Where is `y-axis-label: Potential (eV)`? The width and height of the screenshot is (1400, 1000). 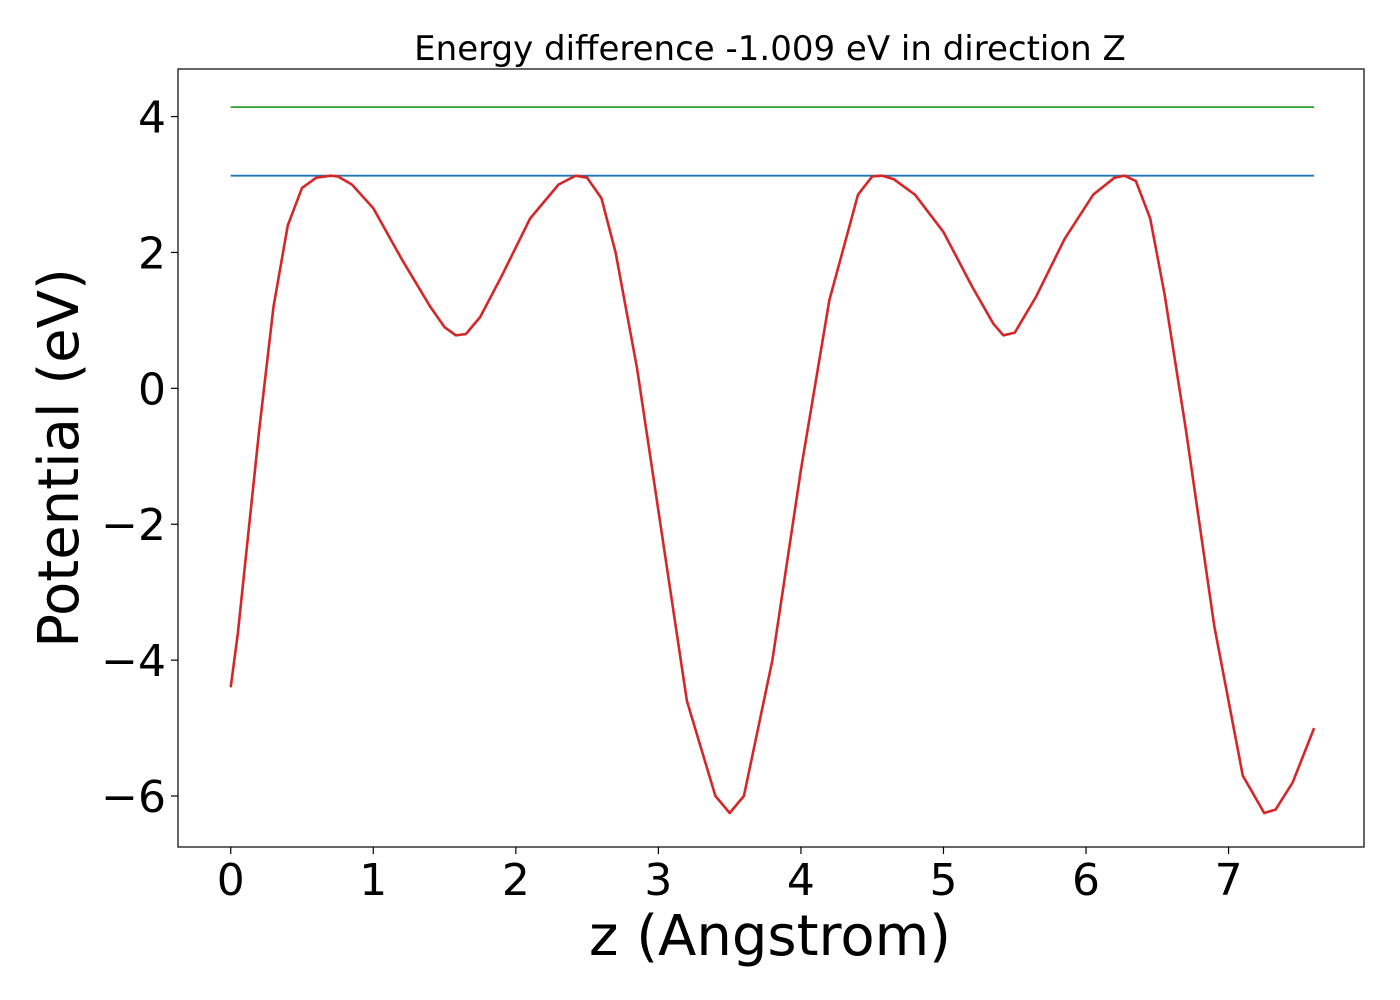 y-axis-label: Potential (eV) is located at coordinates (59, 458).